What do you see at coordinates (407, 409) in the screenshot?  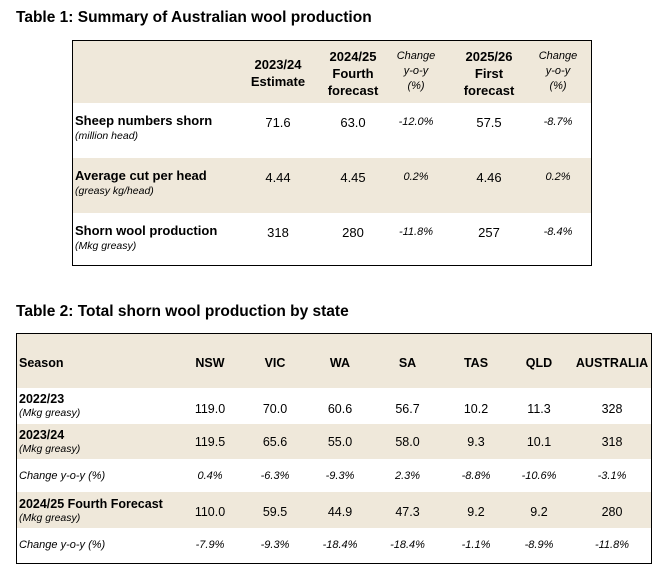 I see `cell: 56.7` at bounding box center [407, 409].